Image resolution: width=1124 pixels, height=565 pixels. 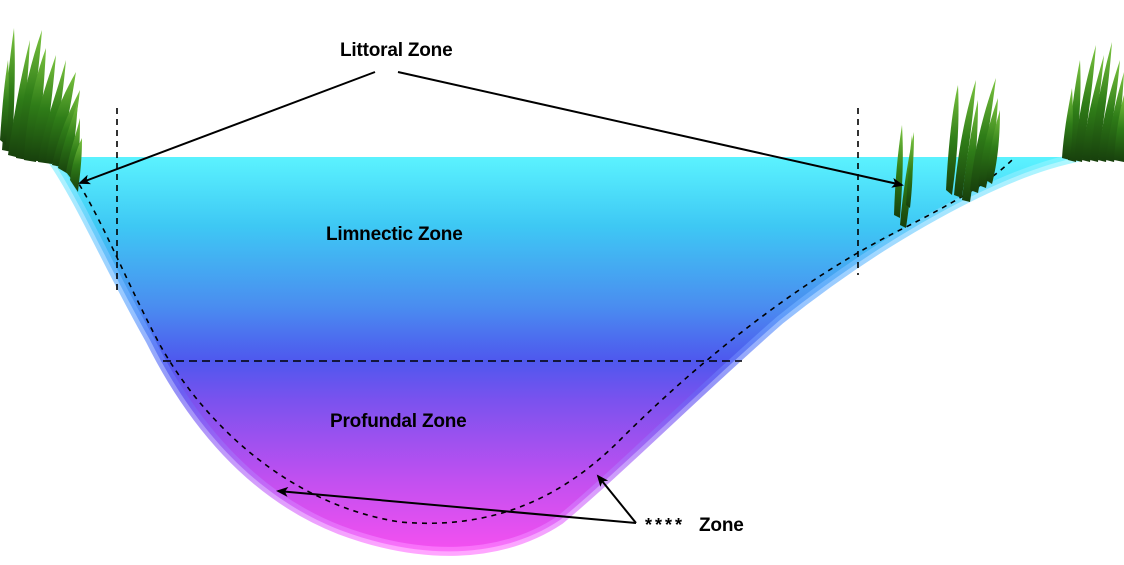 I want to click on grass-left, so click(x=41, y=110).